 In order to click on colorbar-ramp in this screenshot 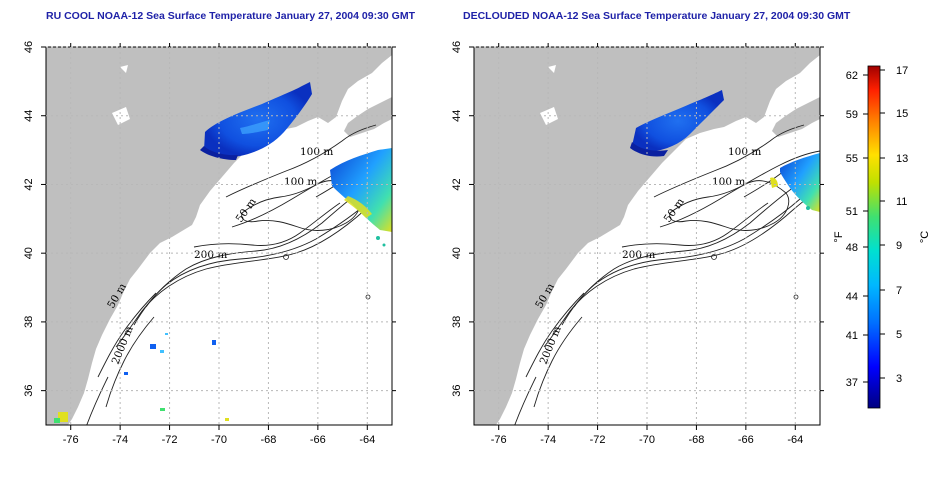, I will do `click(874, 237)`.